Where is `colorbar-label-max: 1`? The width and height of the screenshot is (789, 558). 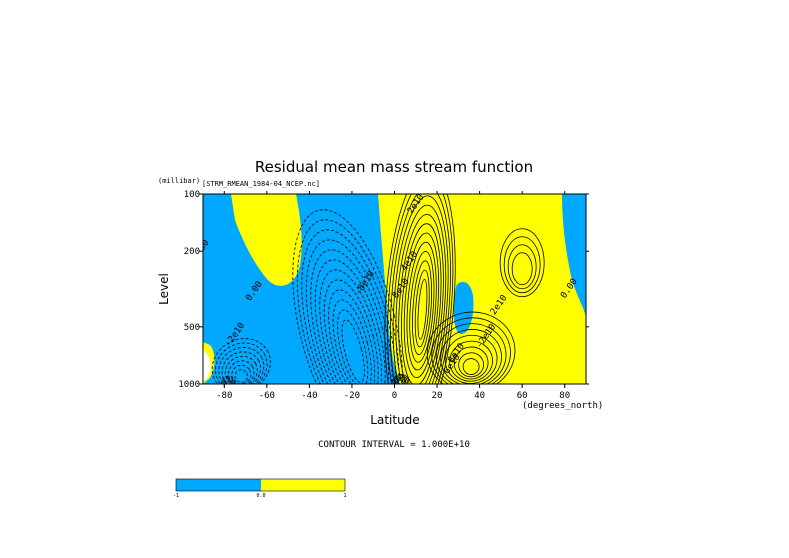
colorbar-label-max: 1 is located at coordinates (344, 496).